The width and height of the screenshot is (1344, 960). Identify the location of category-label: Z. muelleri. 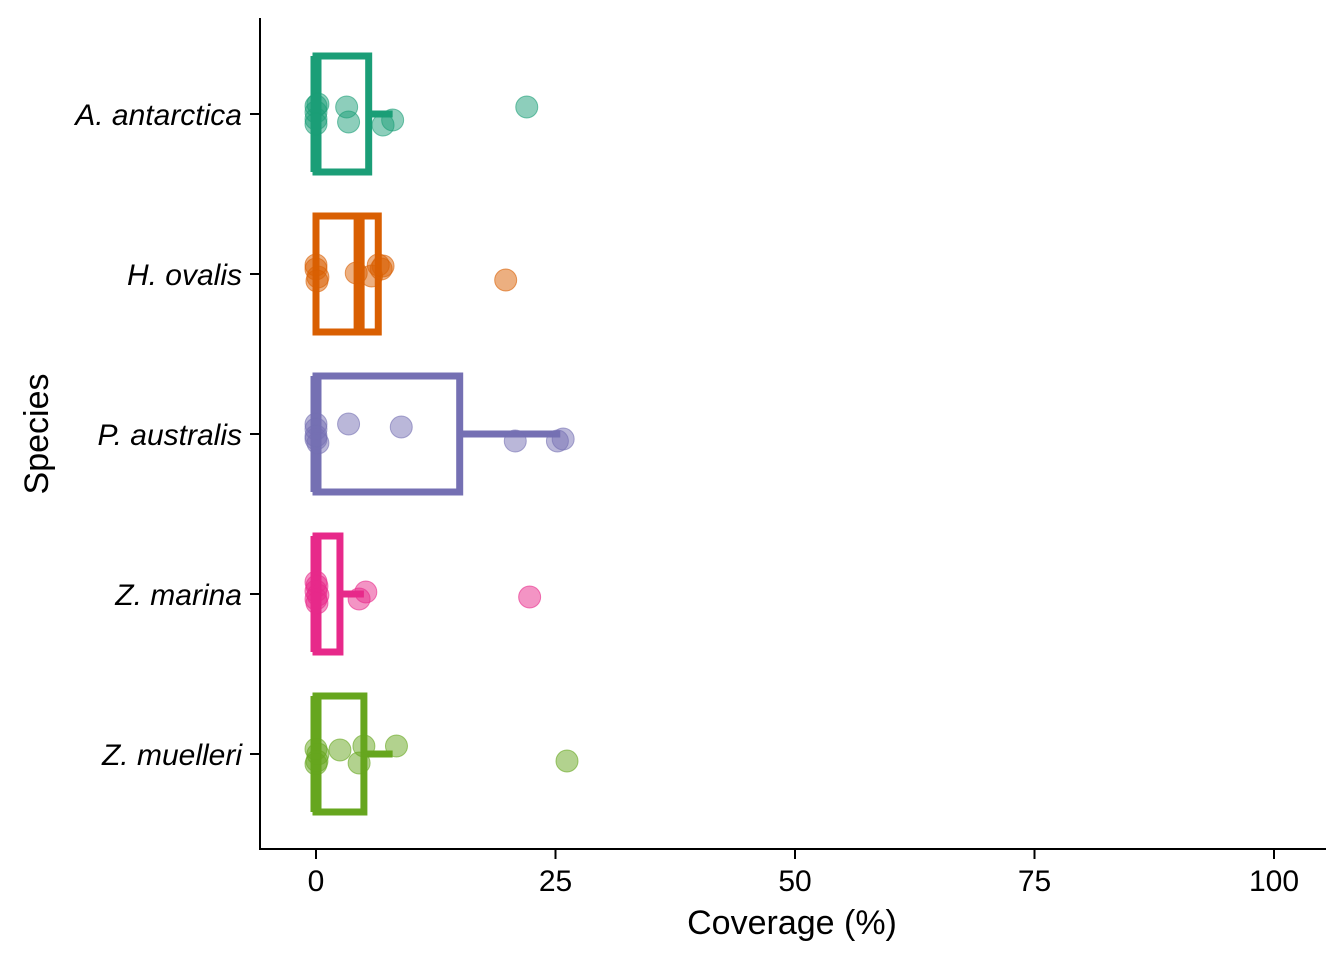
(172, 755).